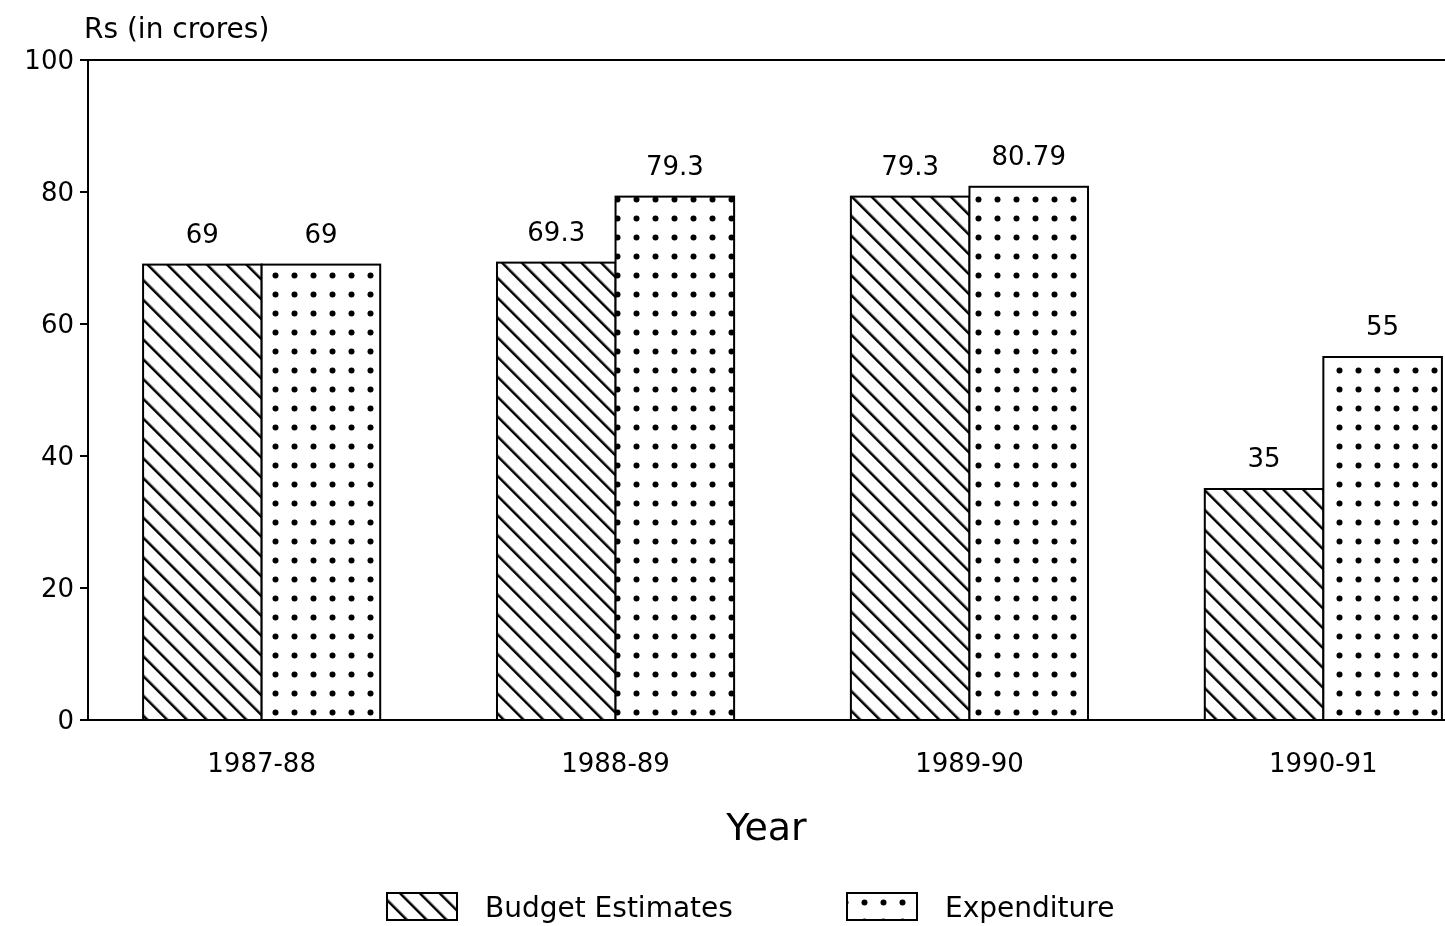  Describe the element at coordinates (1383, 326) in the screenshot. I see `data-label: 55` at that location.